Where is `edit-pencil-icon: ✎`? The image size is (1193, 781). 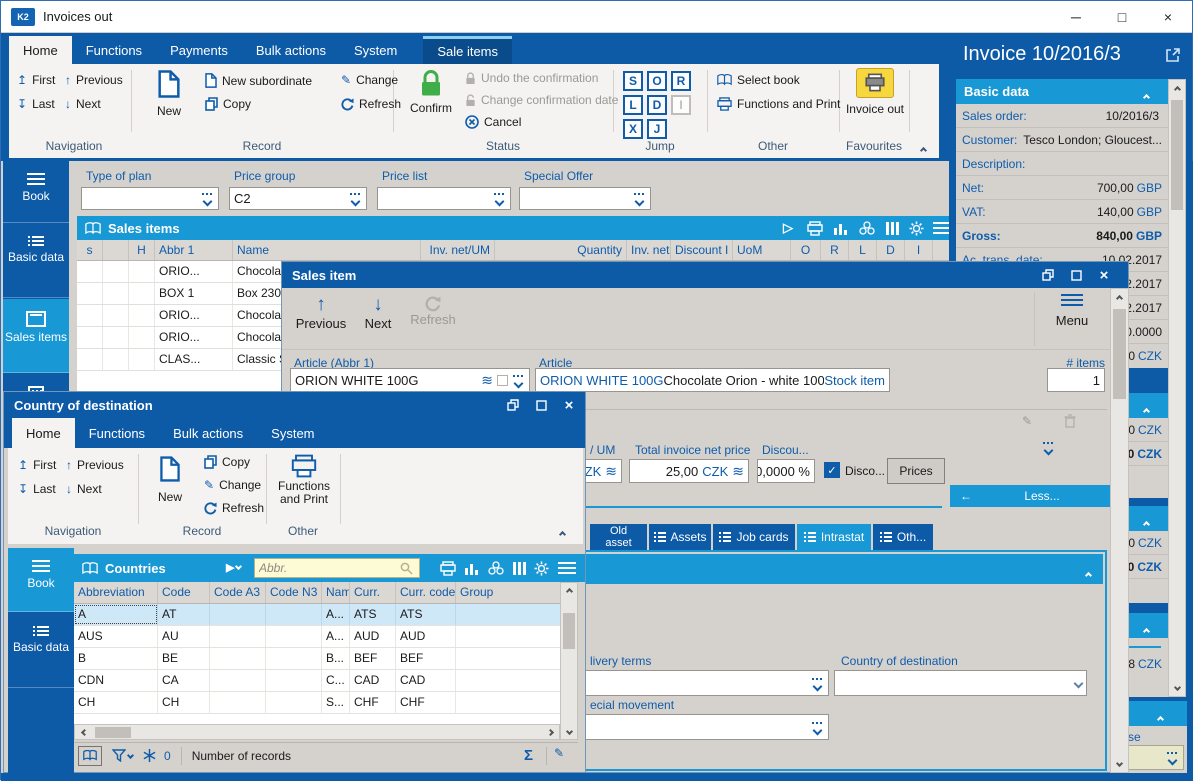 edit-pencil-icon: ✎ is located at coordinates (559, 753).